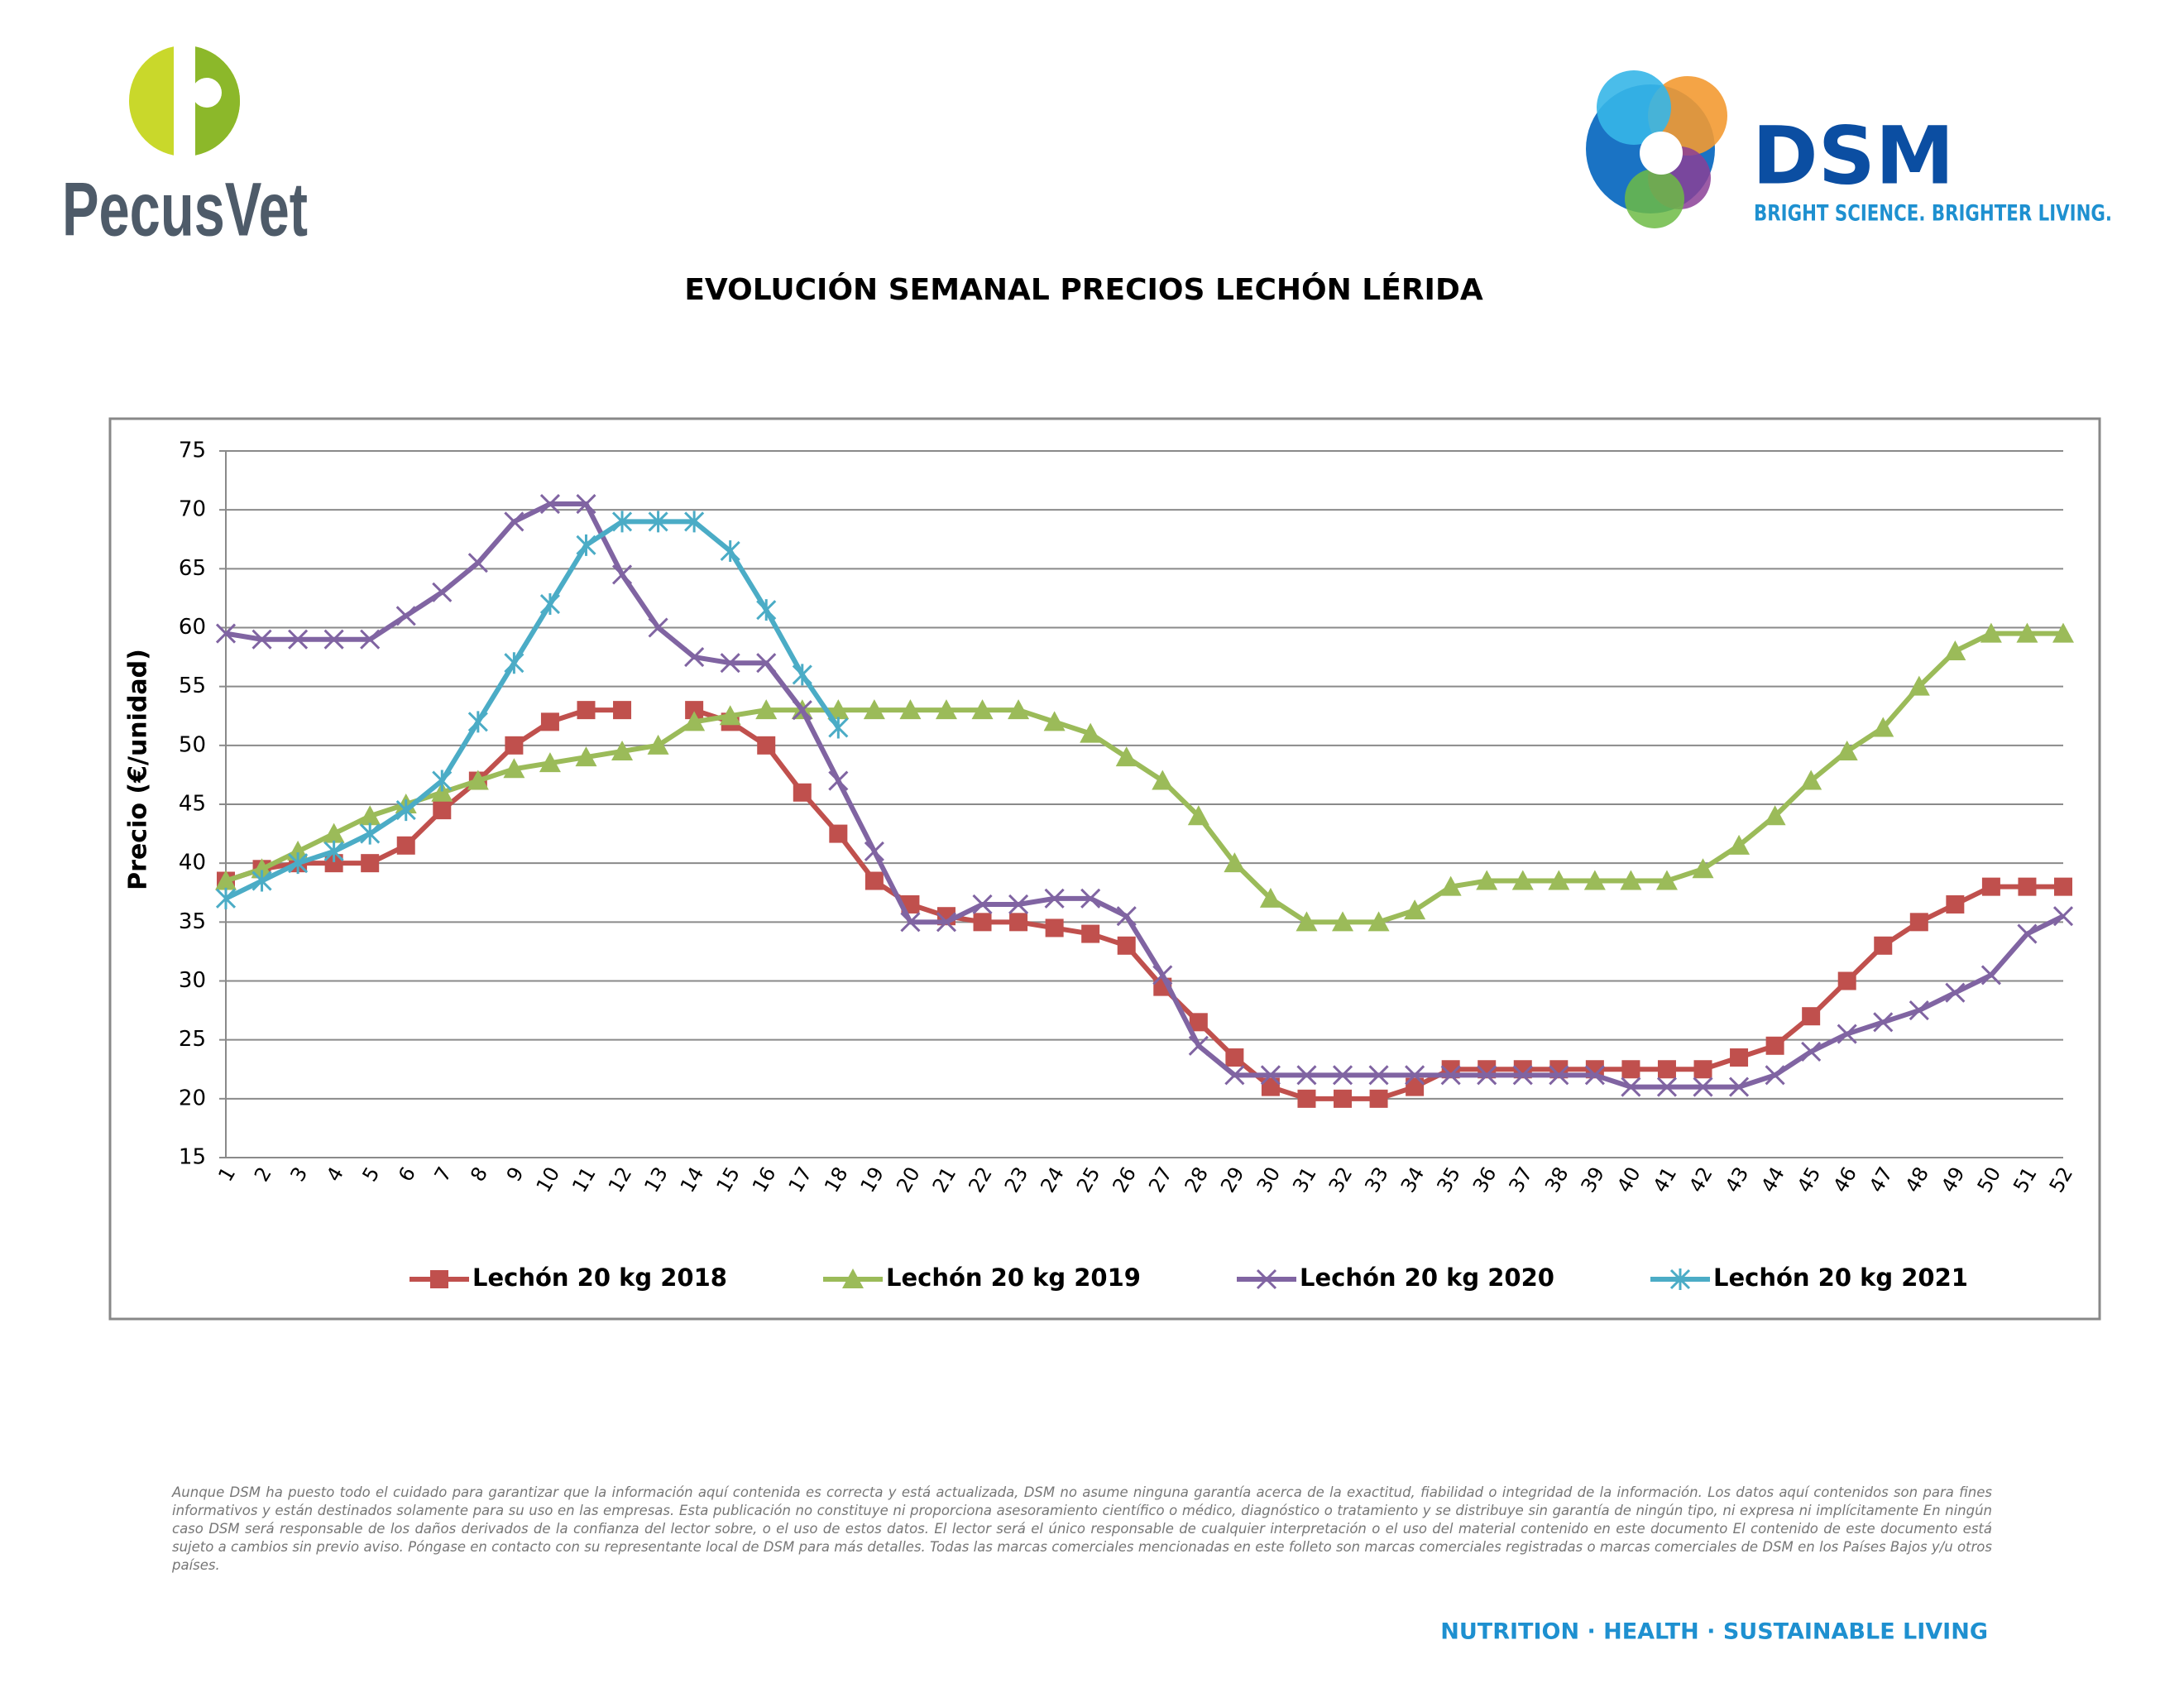 This screenshot has height=1688, width=2184. What do you see at coordinates (192, 1098) in the screenshot?
I see `y-tick-label: 20` at bounding box center [192, 1098].